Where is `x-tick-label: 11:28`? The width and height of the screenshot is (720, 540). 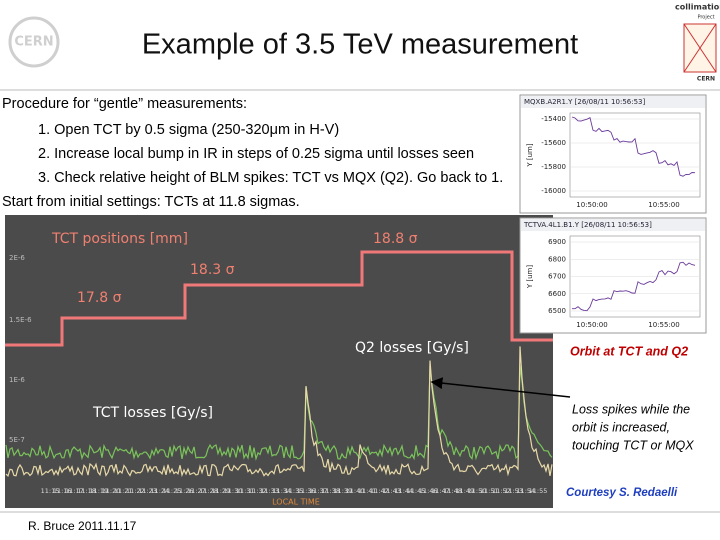 x-tick-label: 11:28 is located at coordinates (208, 491).